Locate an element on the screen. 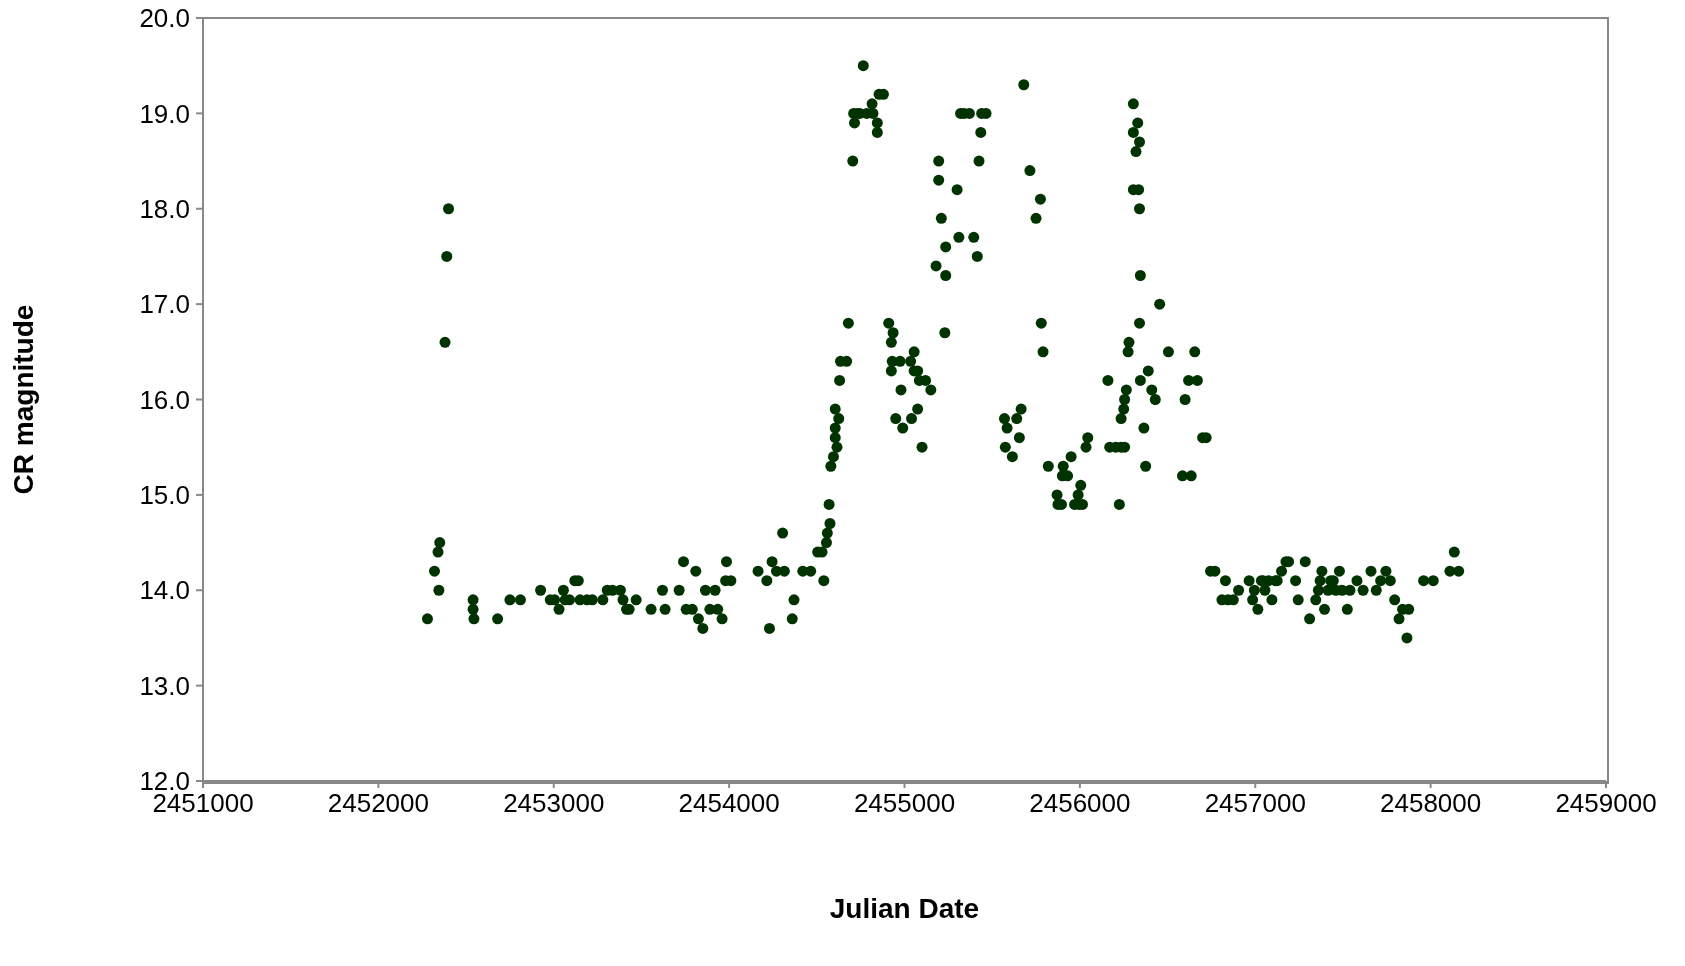 The height and width of the screenshot is (966, 1685). x-tick-label: 2456000 is located at coordinates (1080, 803).